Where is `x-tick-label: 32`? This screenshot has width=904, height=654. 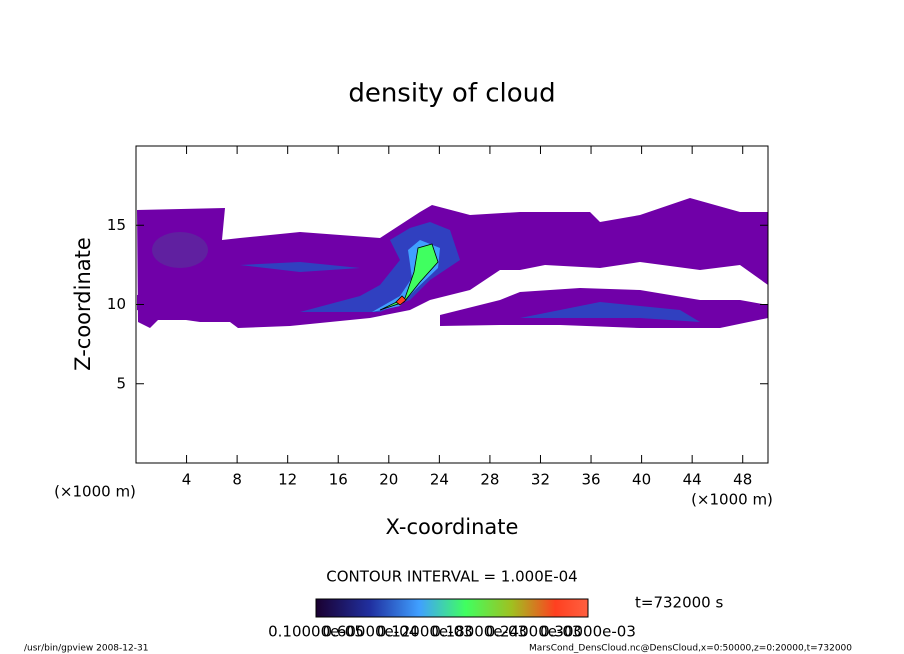
x-tick-label: 32 is located at coordinates (540, 480).